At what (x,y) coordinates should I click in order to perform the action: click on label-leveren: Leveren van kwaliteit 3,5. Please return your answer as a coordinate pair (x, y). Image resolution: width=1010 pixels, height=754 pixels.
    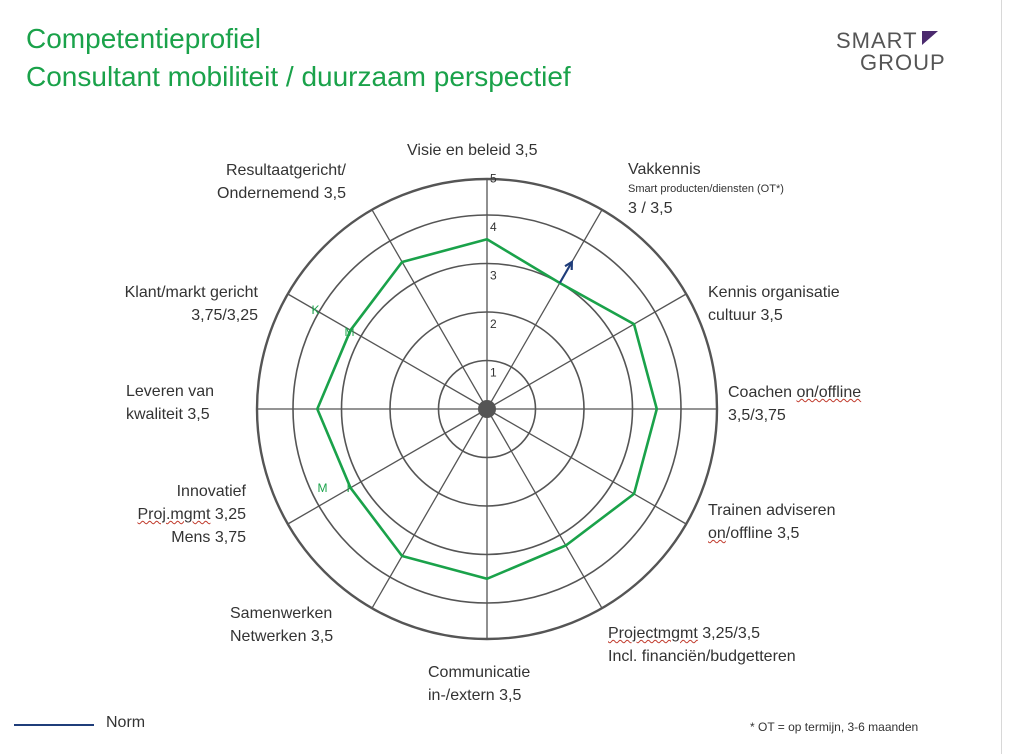
    Looking at the image, I should click on (170, 403).